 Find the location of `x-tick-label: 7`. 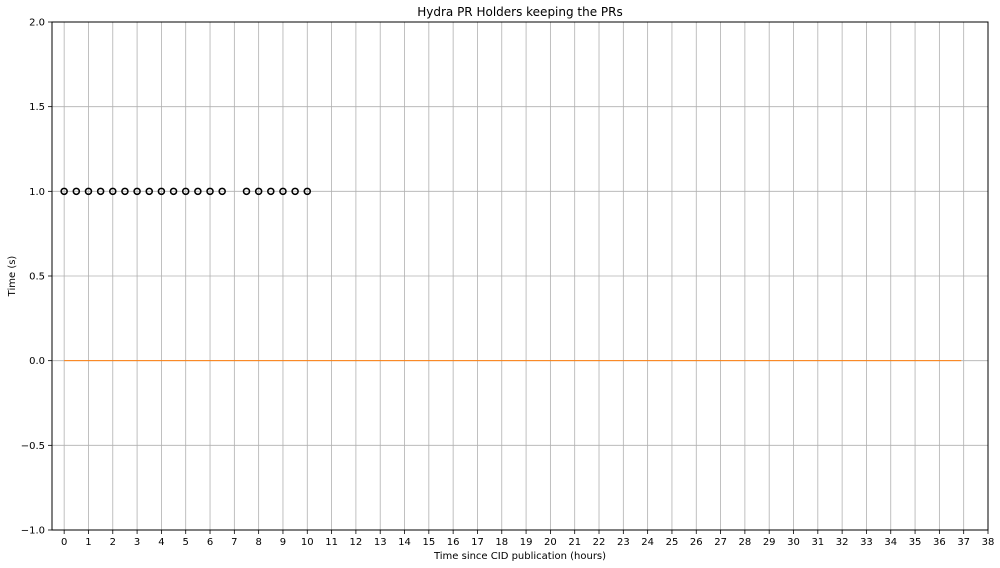

x-tick-label: 7 is located at coordinates (234, 542).